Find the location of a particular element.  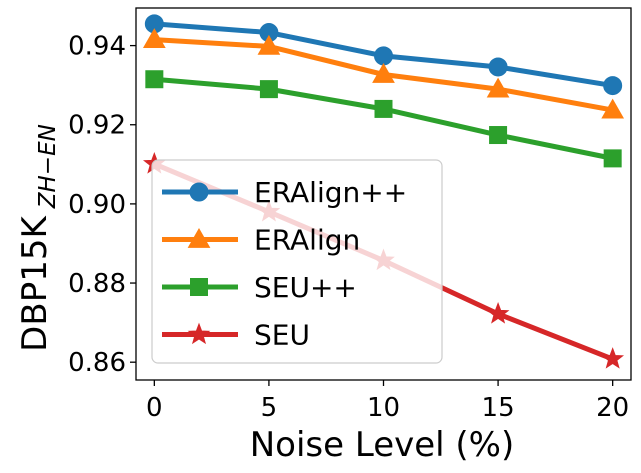

x-tick-label: 0 is located at coordinates (154, 408).